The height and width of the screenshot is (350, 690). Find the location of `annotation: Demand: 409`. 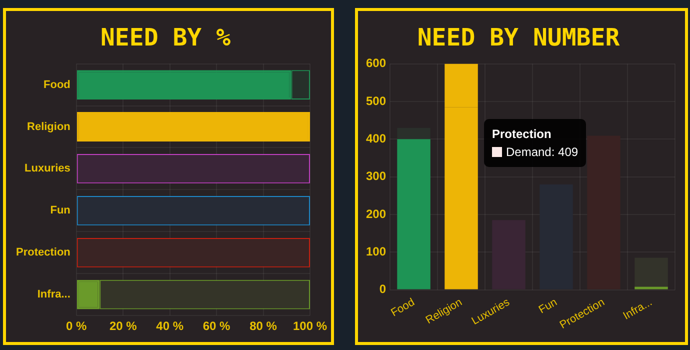

annotation: Demand: 409 is located at coordinates (542, 152).